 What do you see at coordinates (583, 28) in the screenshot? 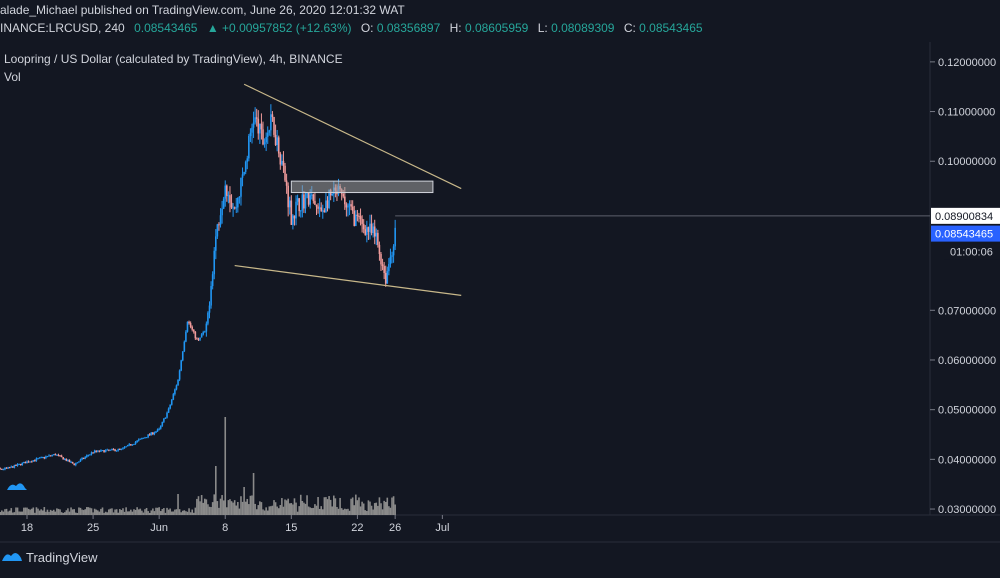
I see `low-value: 0.08089309` at bounding box center [583, 28].